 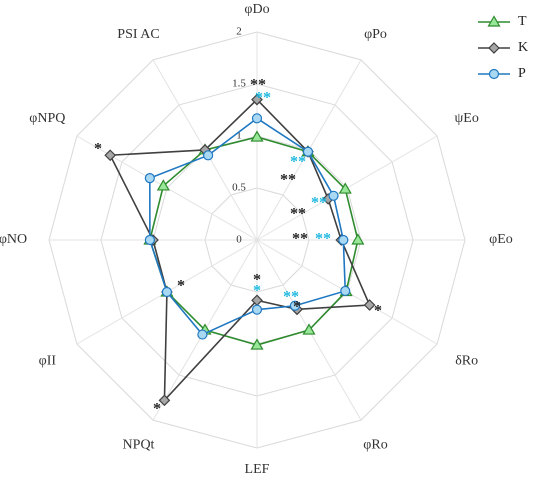 What do you see at coordinates (139, 444) in the screenshot?
I see `category-label: NPQt` at bounding box center [139, 444].